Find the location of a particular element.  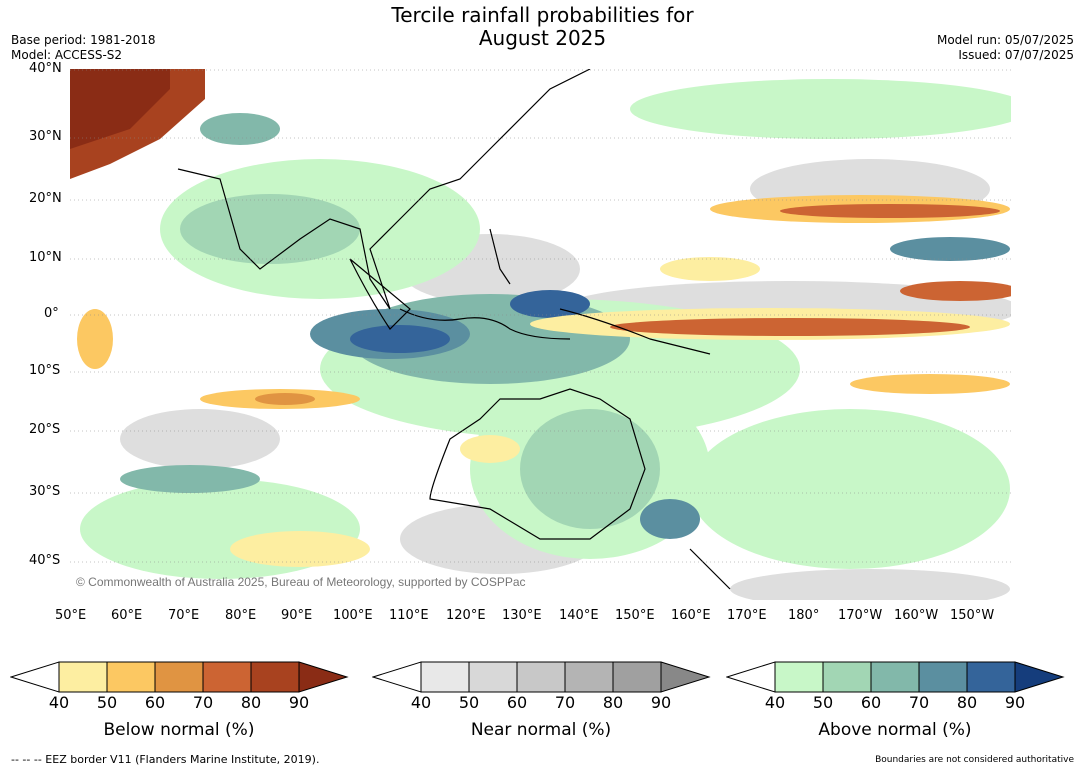

lon-label: 120°E is located at coordinates (466, 615).